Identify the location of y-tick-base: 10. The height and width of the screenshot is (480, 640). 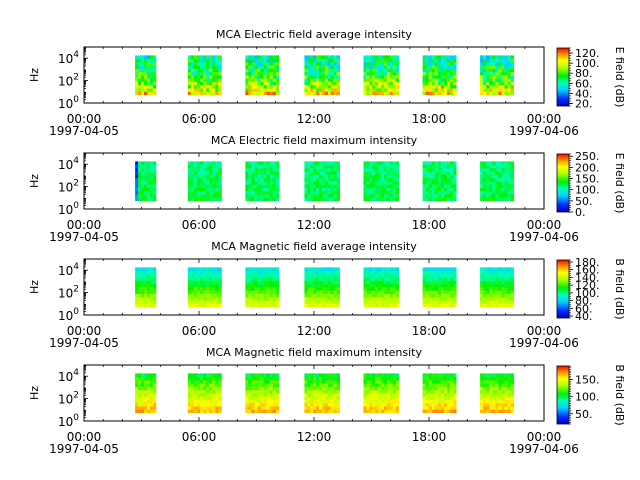
(65, 316).